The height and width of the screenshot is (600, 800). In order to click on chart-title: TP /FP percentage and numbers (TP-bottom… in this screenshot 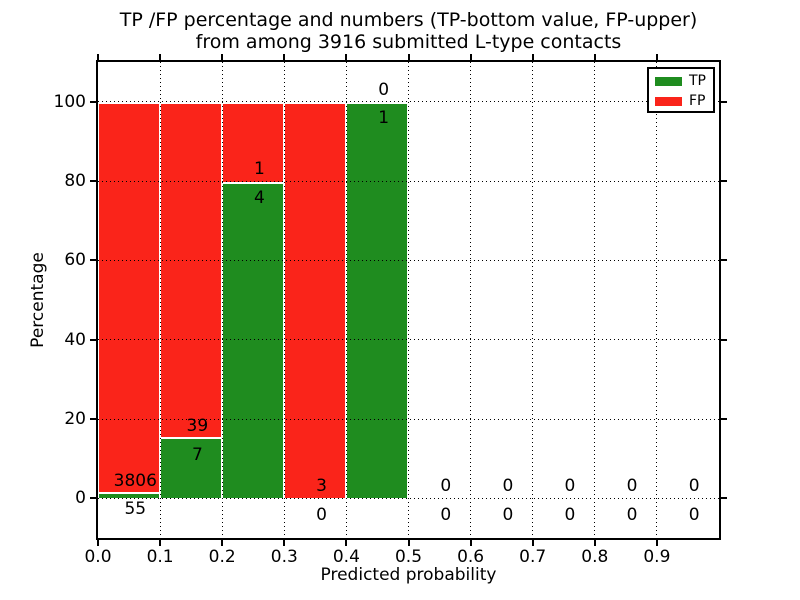, I will do `click(408, 31)`.